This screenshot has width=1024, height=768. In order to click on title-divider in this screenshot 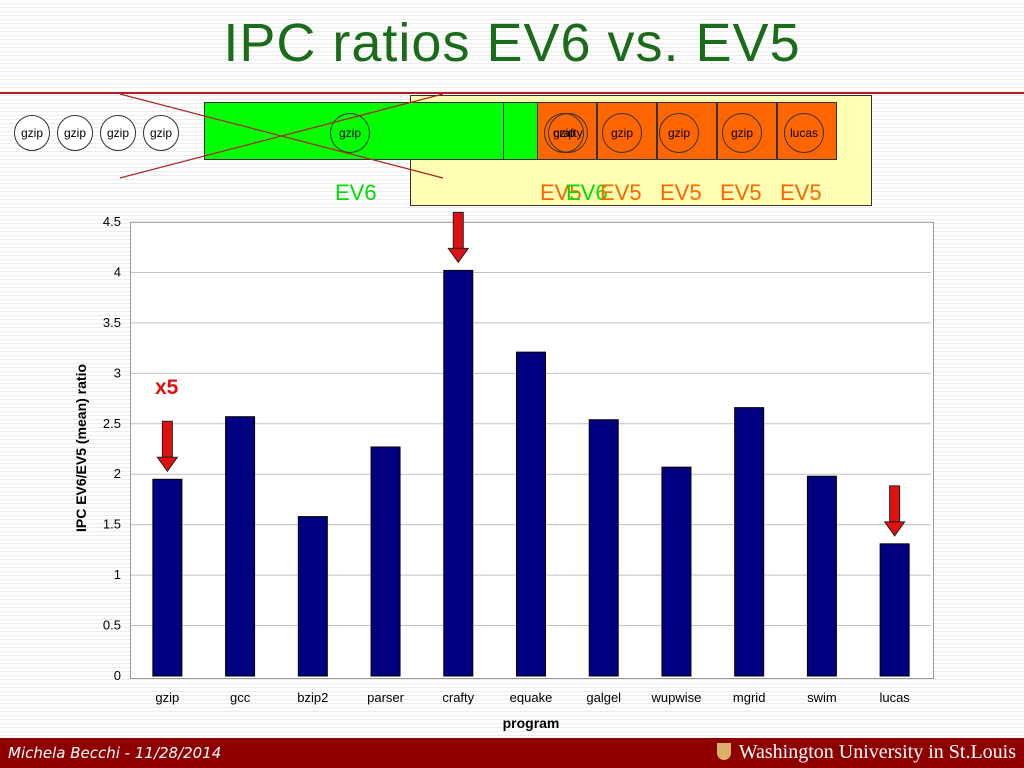, I will do `click(512, 93)`.